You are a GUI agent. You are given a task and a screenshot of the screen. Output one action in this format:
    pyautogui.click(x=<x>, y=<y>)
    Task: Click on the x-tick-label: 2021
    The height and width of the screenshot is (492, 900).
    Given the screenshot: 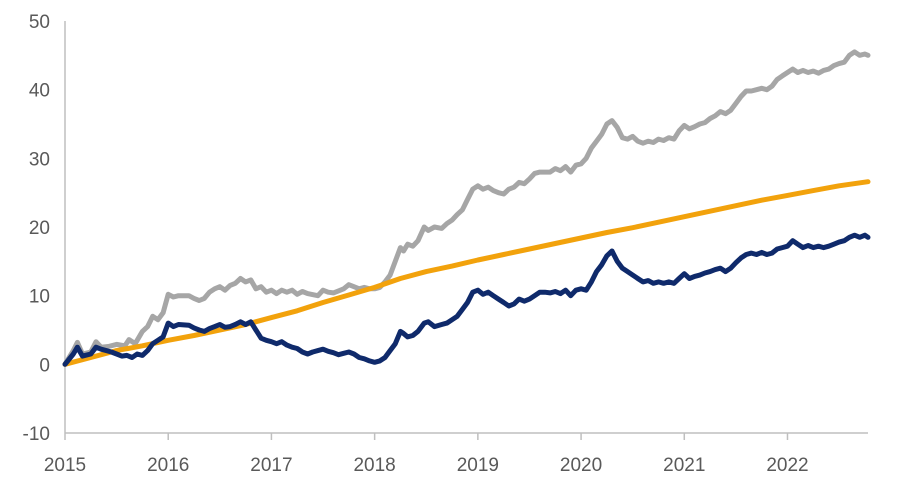 What is the action you would take?
    pyautogui.click(x=684, y=465)
    